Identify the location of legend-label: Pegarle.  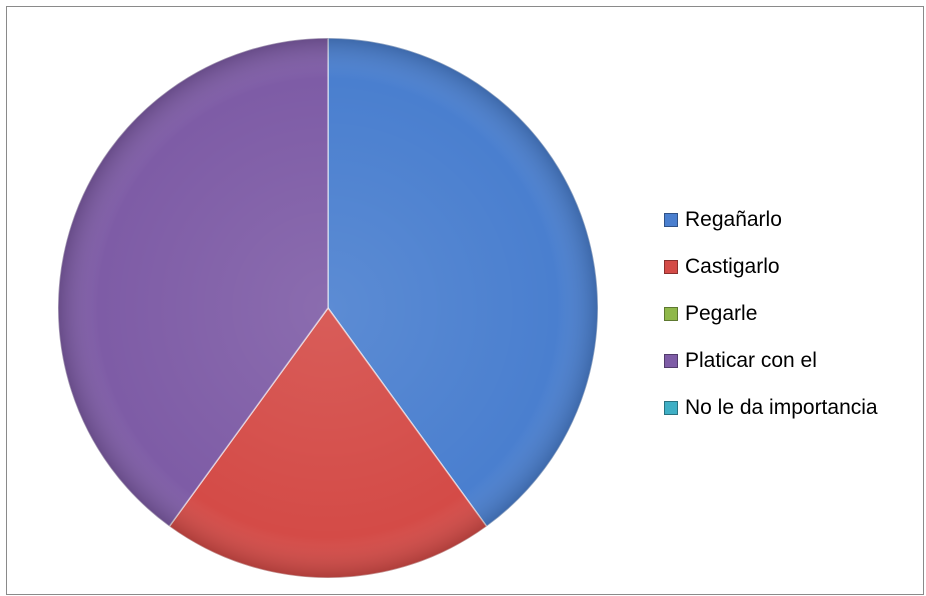
(721, 313).